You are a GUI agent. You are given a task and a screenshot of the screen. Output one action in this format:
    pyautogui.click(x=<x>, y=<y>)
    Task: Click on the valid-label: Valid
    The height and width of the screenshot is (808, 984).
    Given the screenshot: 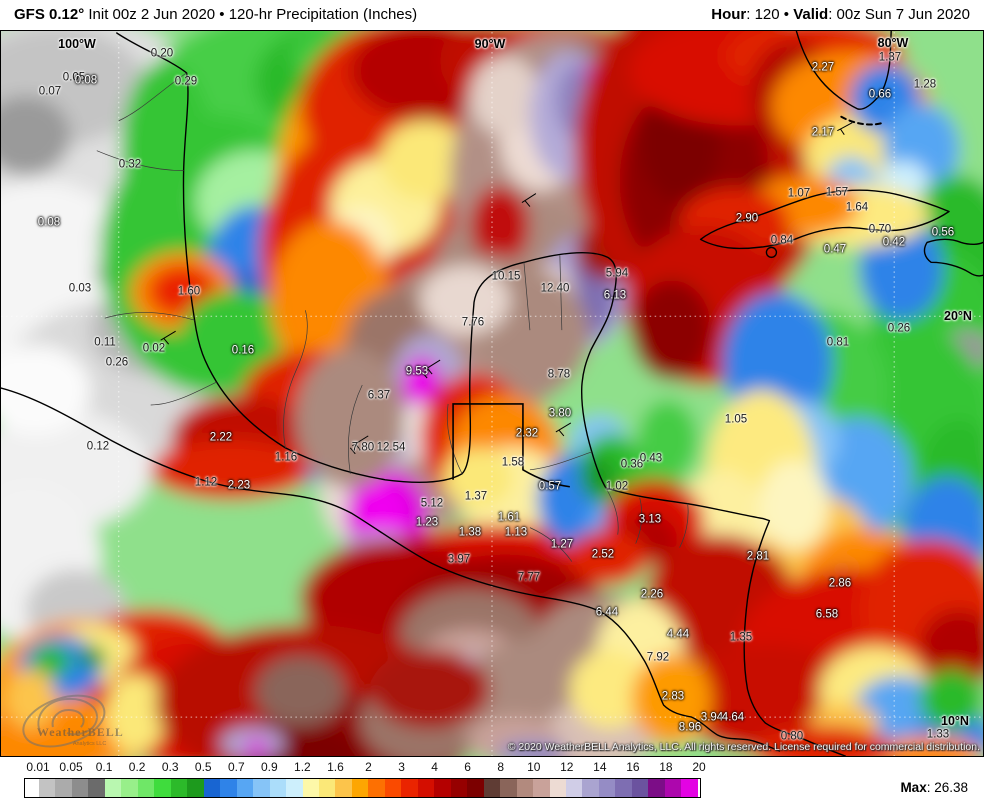 What is the action you would take?
    pyautogui.click(x=811, y=14)
    